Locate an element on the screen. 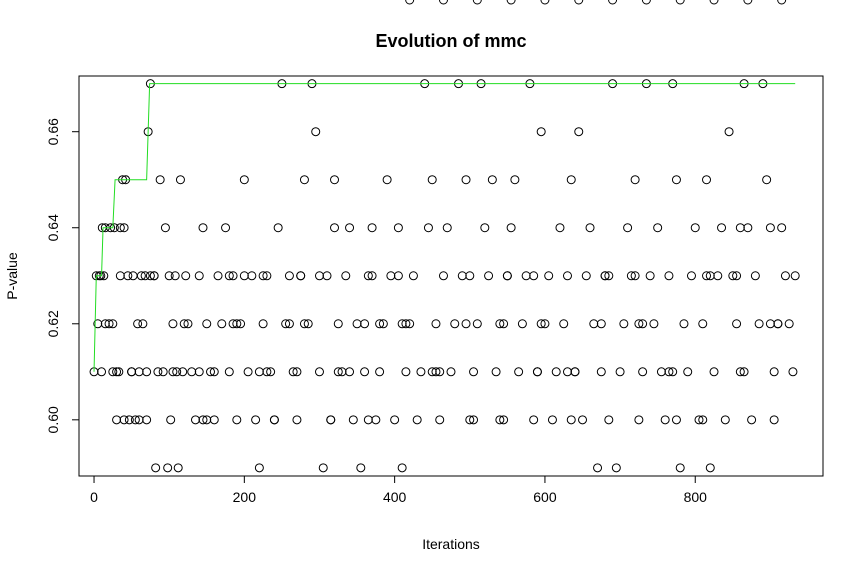 The height and width of the screenshot is (574, 865). y-tick-label: 0.60 is located at coordinates (53, 419).